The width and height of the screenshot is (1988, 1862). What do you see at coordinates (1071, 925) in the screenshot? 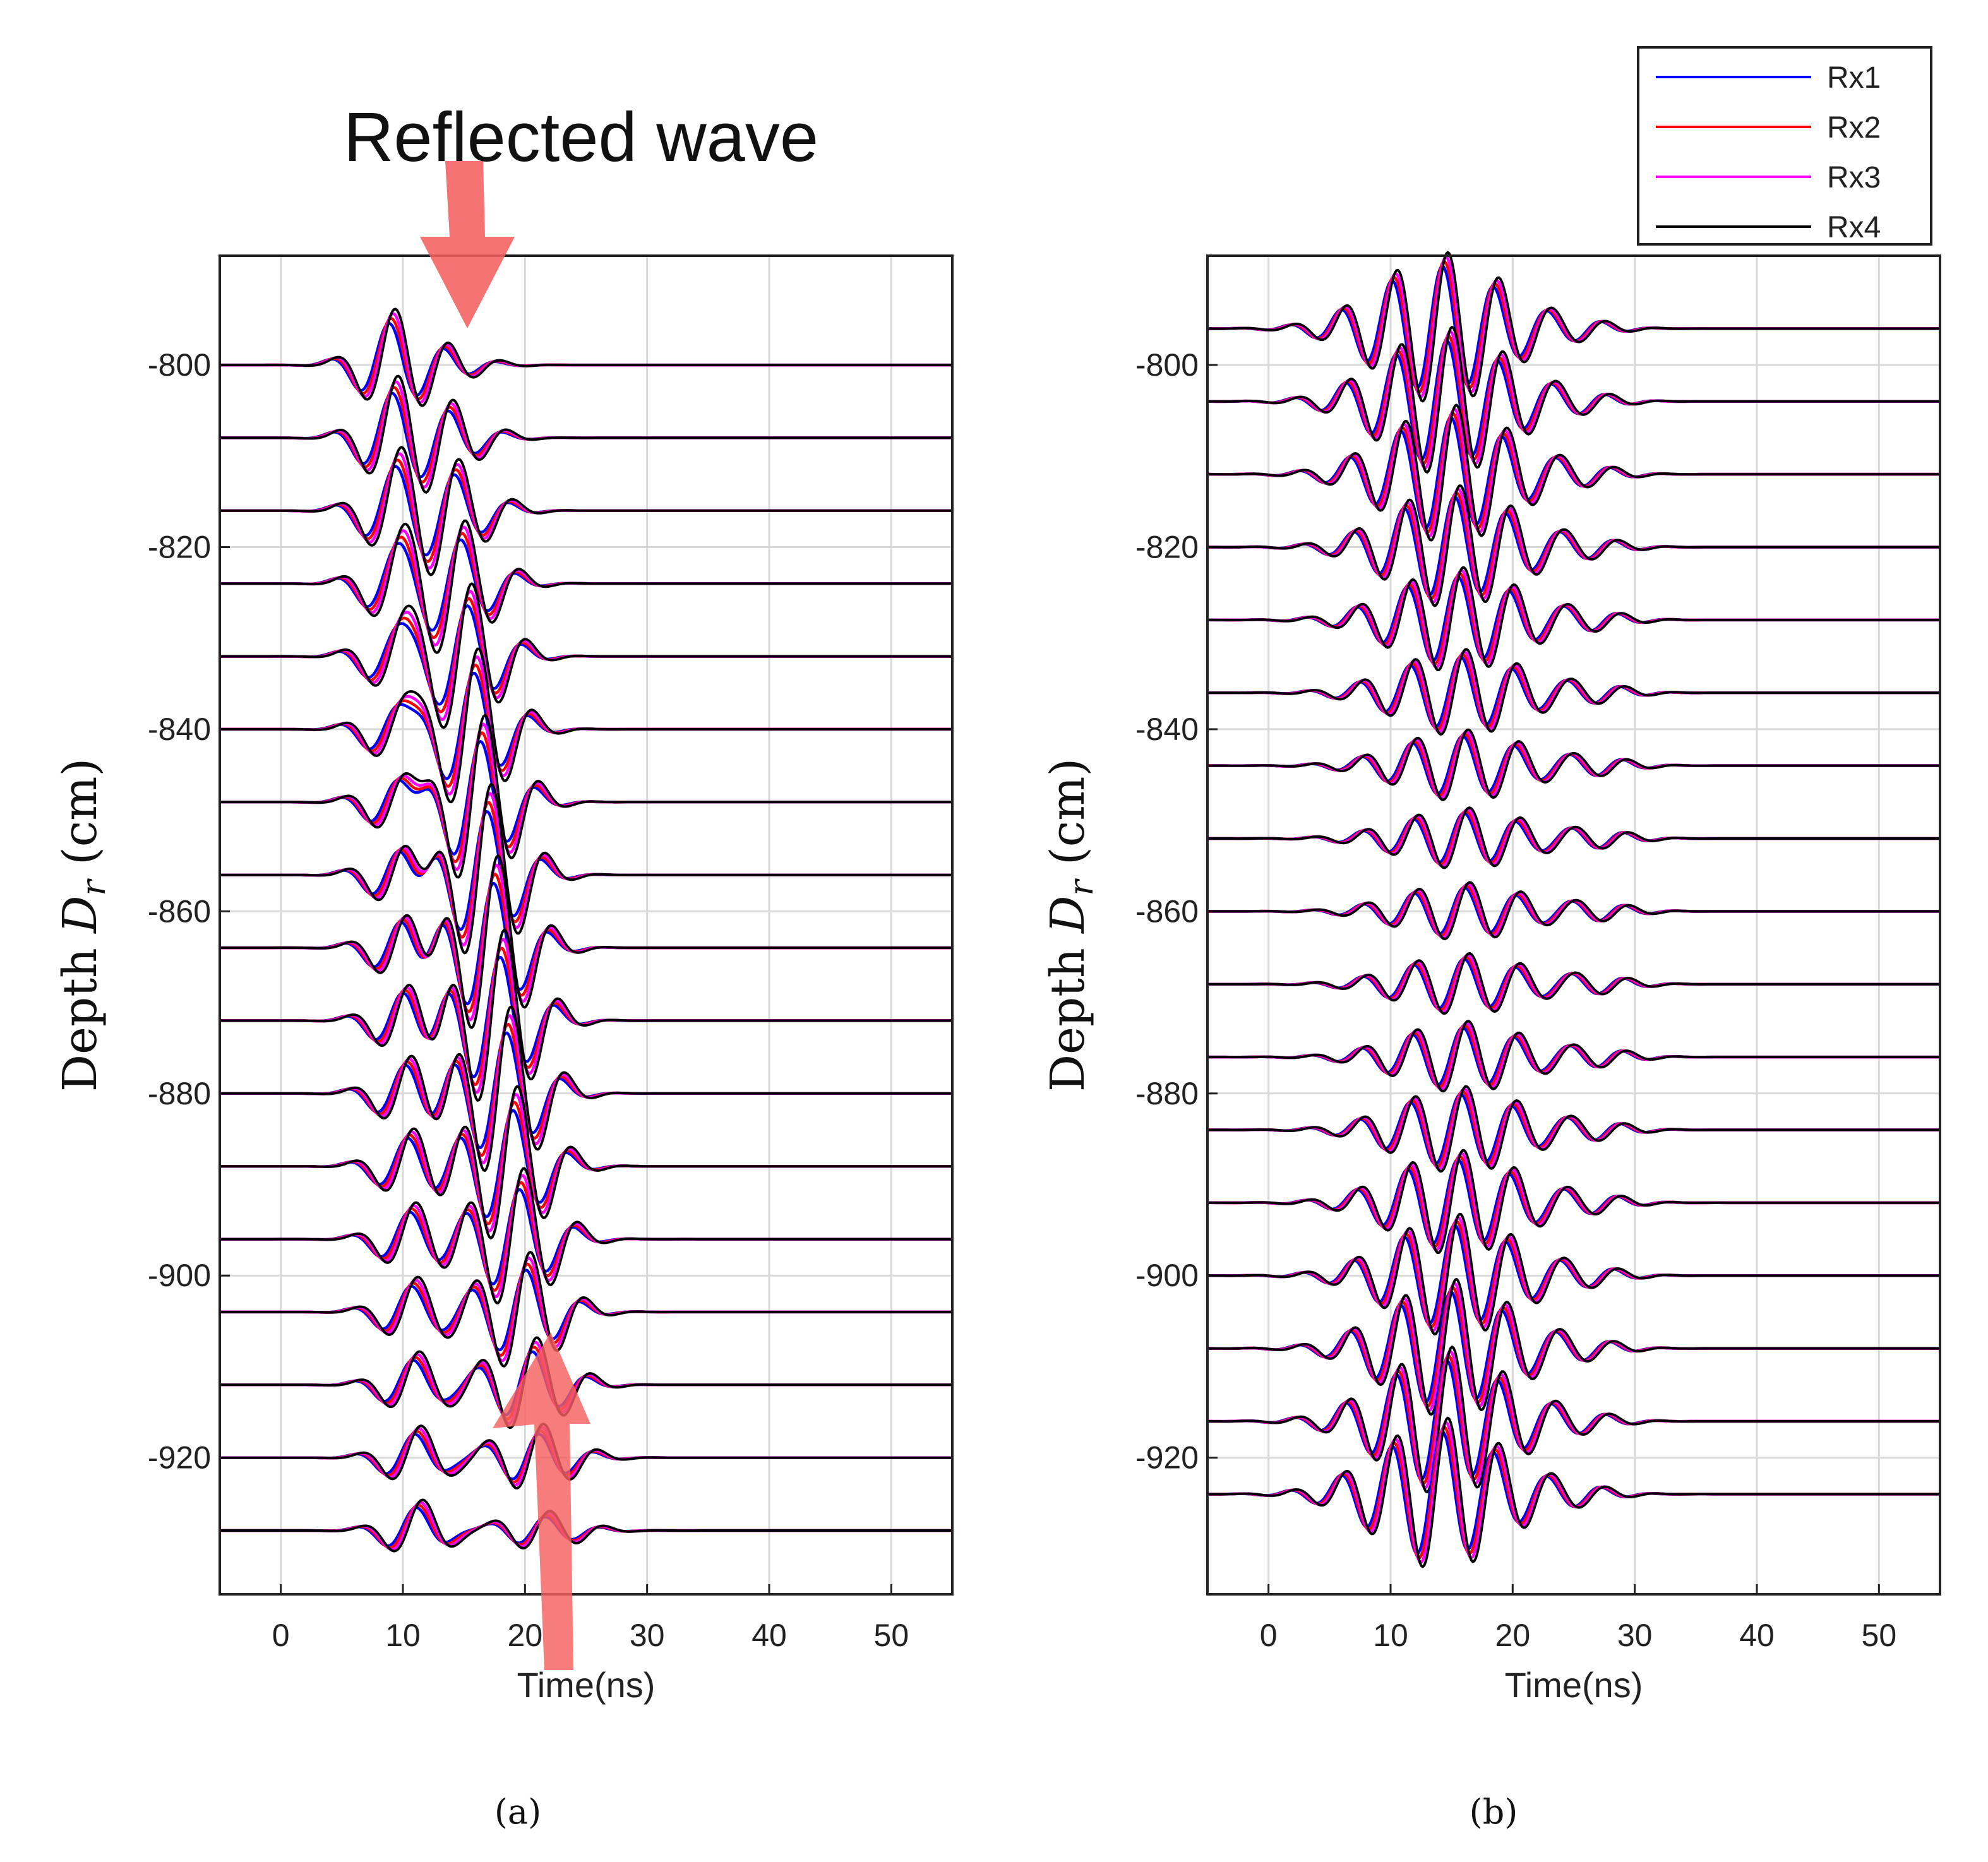
I see `panel-b-y-axis-label: Depth Dr (cm)` at bounding box center [1071, 925].